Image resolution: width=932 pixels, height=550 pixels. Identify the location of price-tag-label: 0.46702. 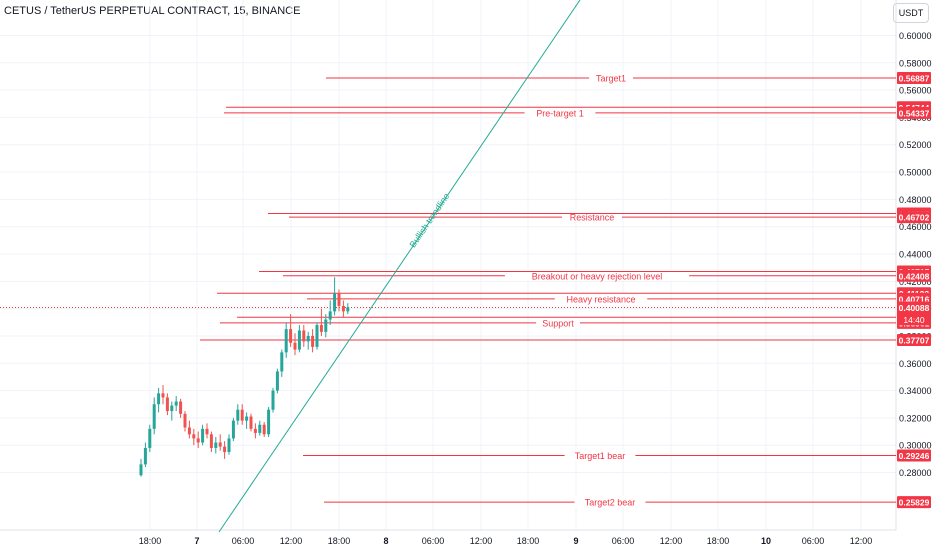
(914, 218).